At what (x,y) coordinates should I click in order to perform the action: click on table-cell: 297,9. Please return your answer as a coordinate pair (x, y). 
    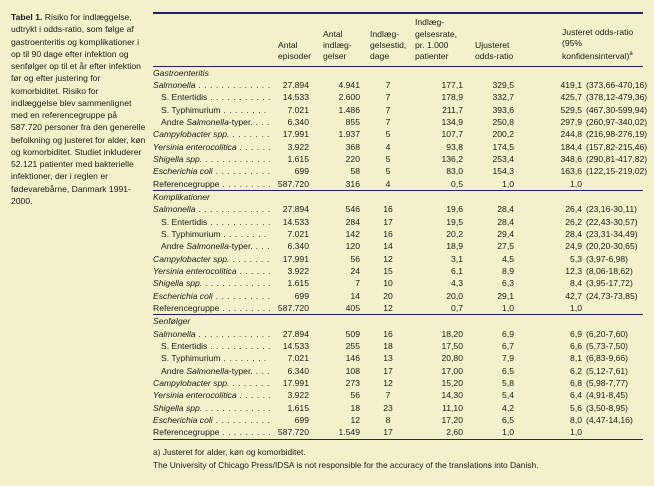
    Looking at the image, I should click on (571, 121).